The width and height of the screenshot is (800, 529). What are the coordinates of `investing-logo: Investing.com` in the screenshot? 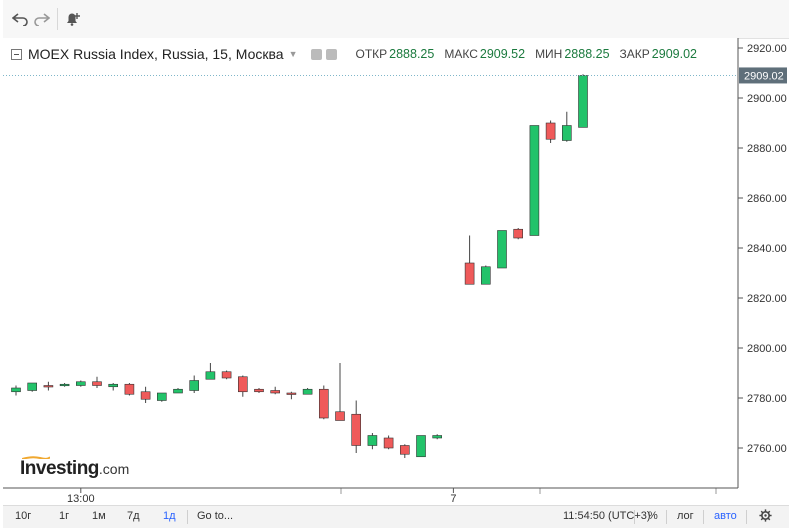 It's located at (74, 468).